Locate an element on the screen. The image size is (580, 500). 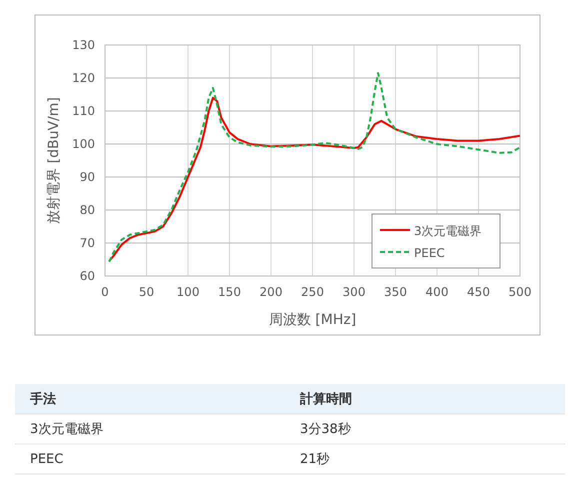
y-tick-label: 100 is located at coordinates (83, 144).